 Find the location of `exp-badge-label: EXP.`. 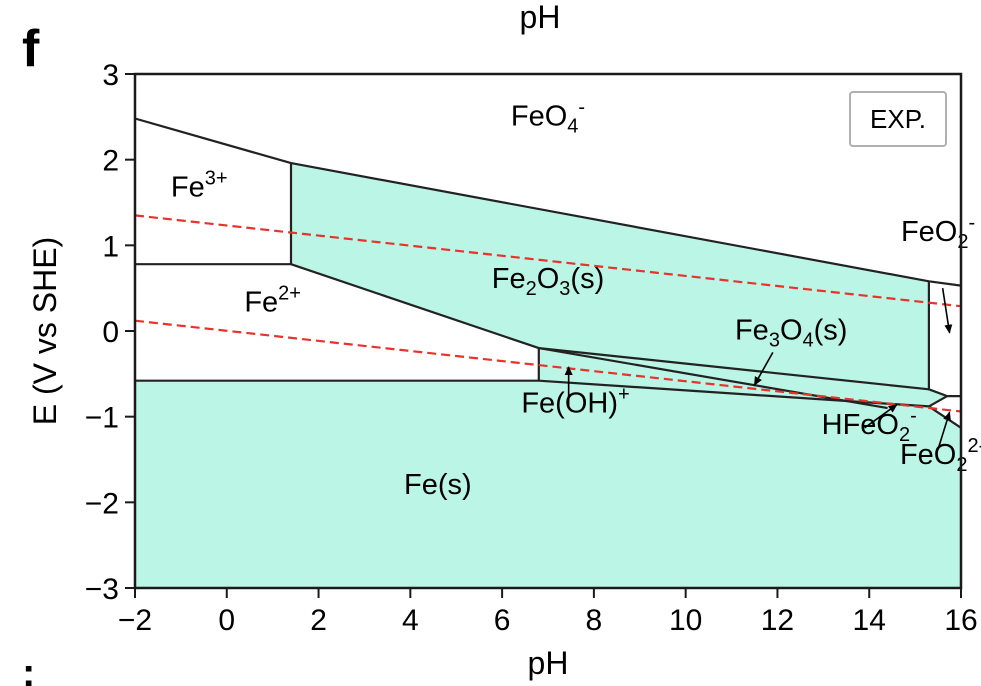

exp-badge-label: EXP. is located at coordinates (898, 119).